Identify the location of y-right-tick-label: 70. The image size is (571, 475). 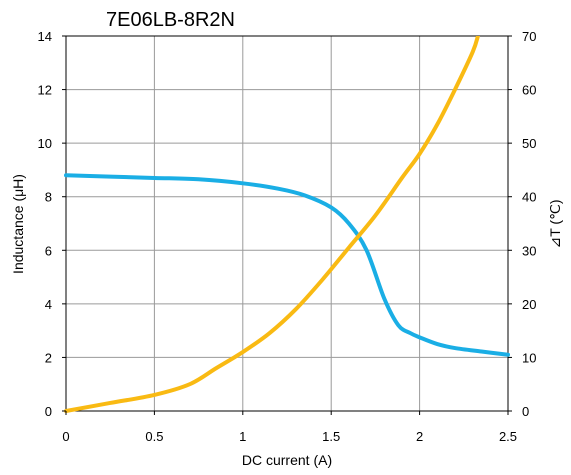
(529, 36).